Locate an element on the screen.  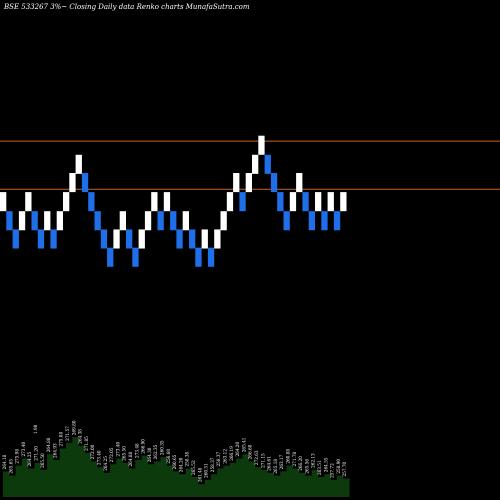
volume-label: 263.12 is located at coordinates (225, 456).